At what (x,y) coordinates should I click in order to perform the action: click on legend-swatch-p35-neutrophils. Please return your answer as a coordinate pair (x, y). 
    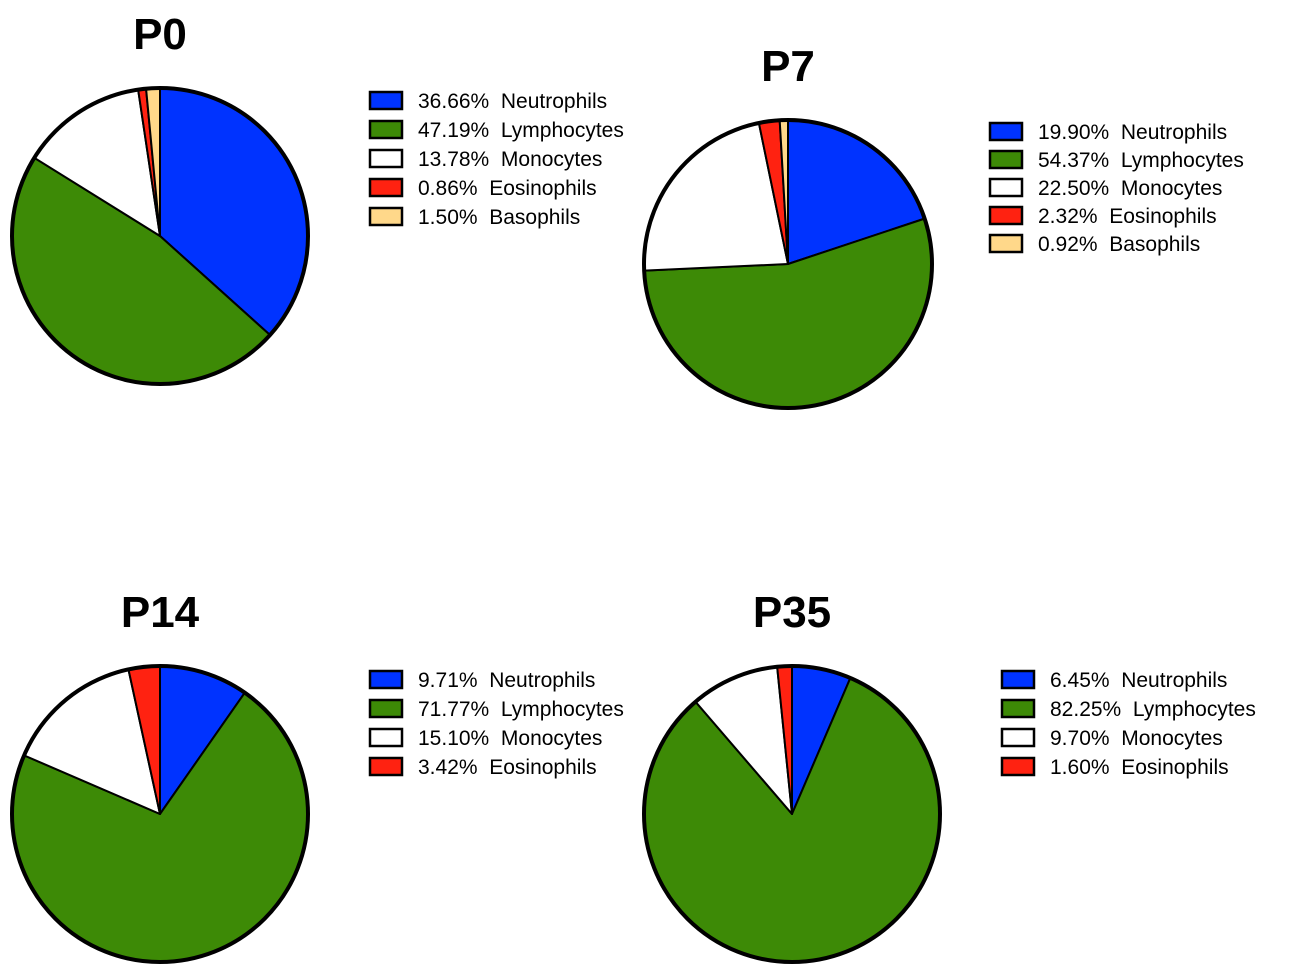
    Looking at the image, I should click on (1018, 679).